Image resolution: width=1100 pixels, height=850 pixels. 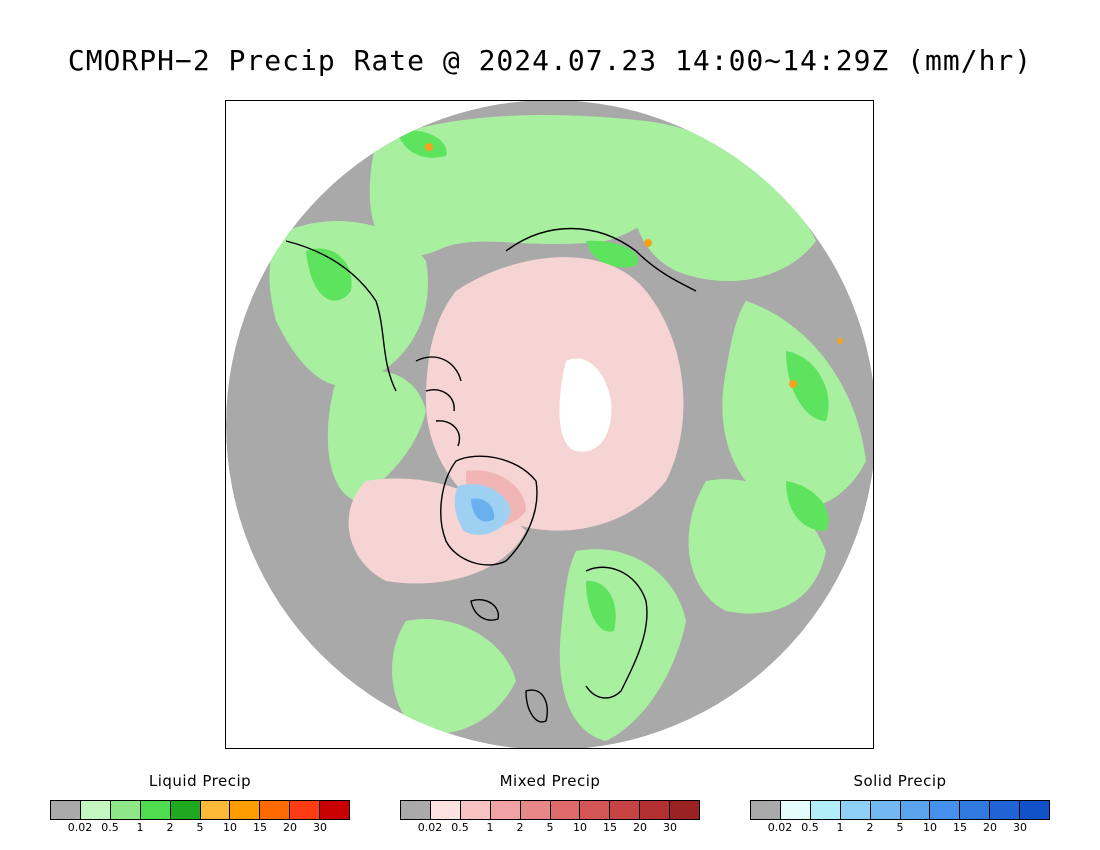 I want to click on legend-tick-solid-5: 10, so click(x=930, y=827).